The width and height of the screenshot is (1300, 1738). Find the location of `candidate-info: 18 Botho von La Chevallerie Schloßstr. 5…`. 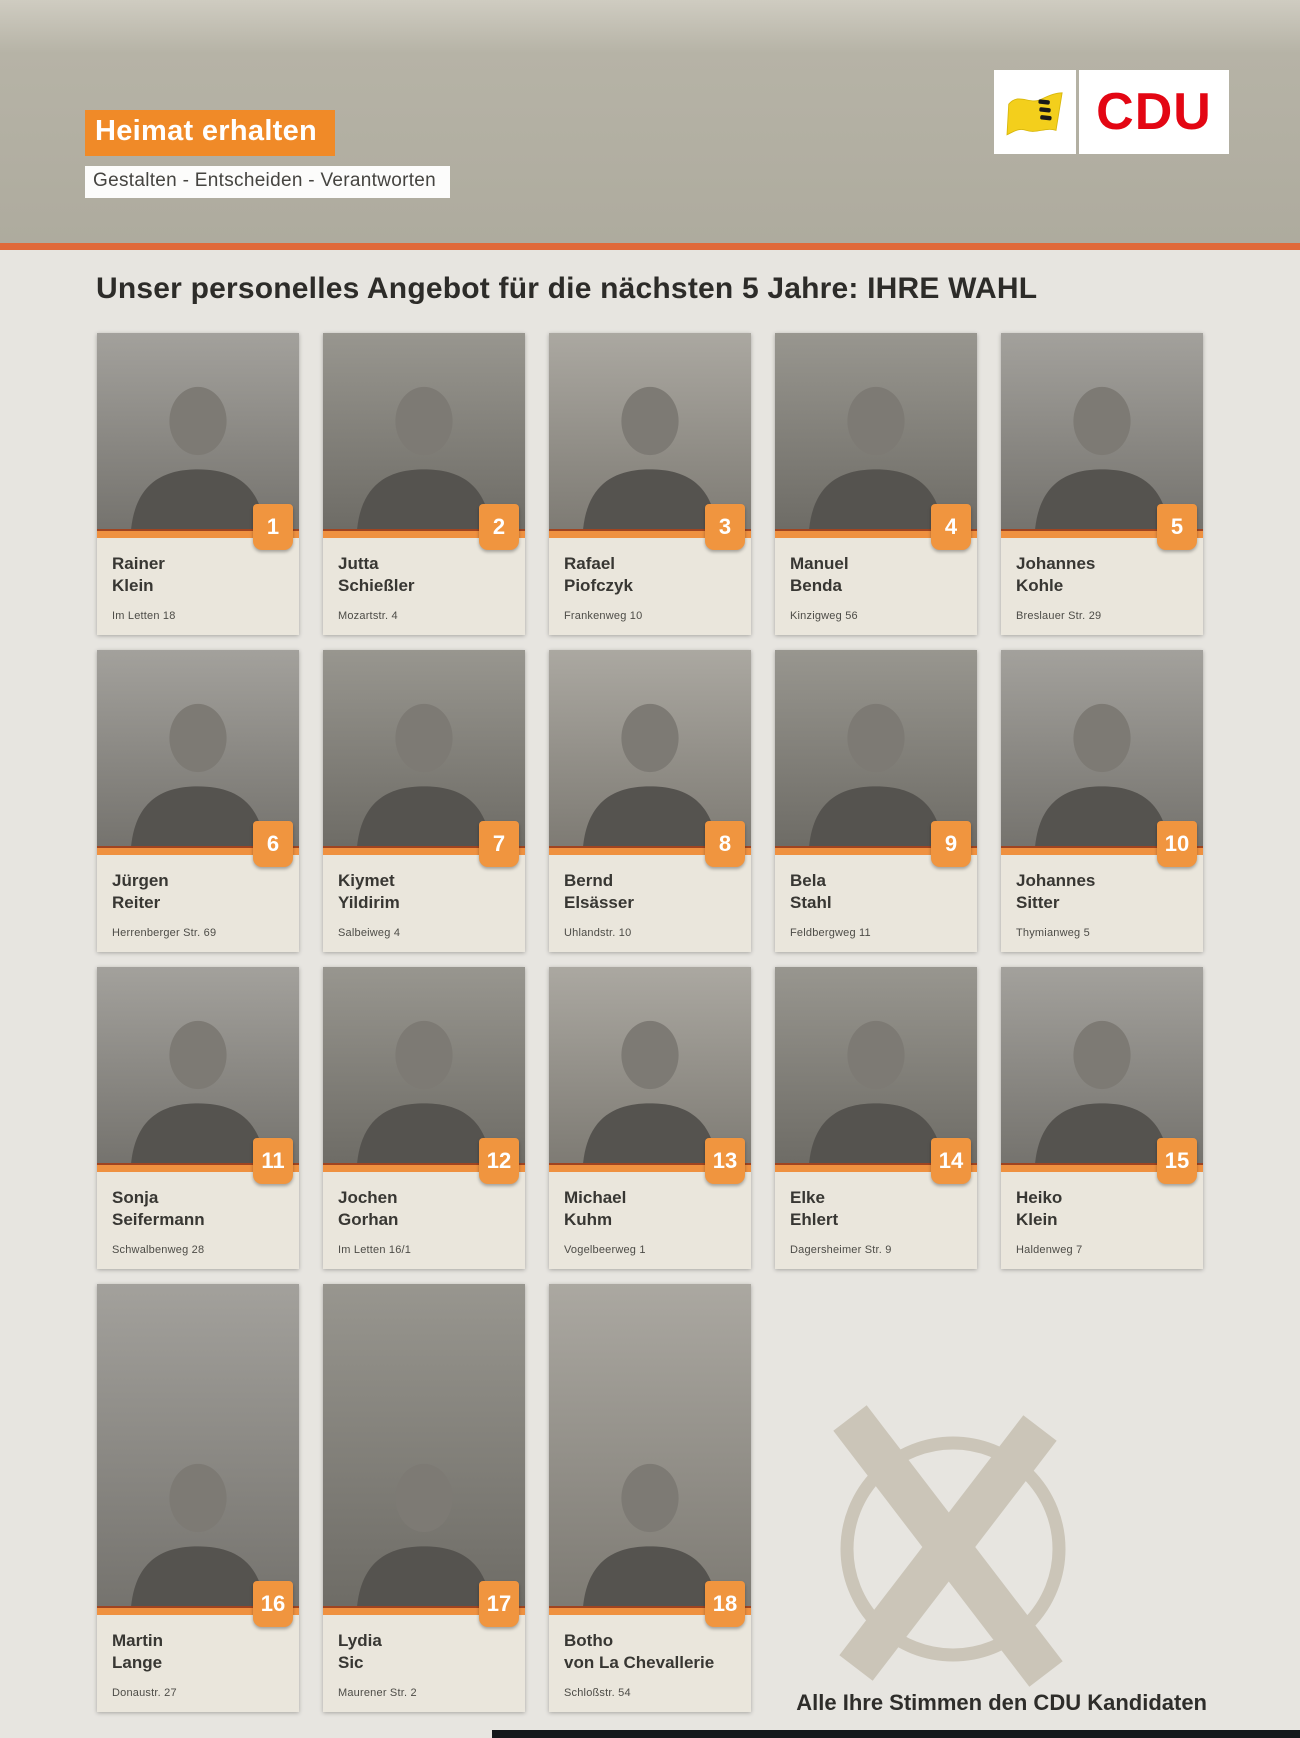

candidate-info: 18 Botho von La Chevallerie Schloßstr. 5… is located at coordinates (650, 1640).